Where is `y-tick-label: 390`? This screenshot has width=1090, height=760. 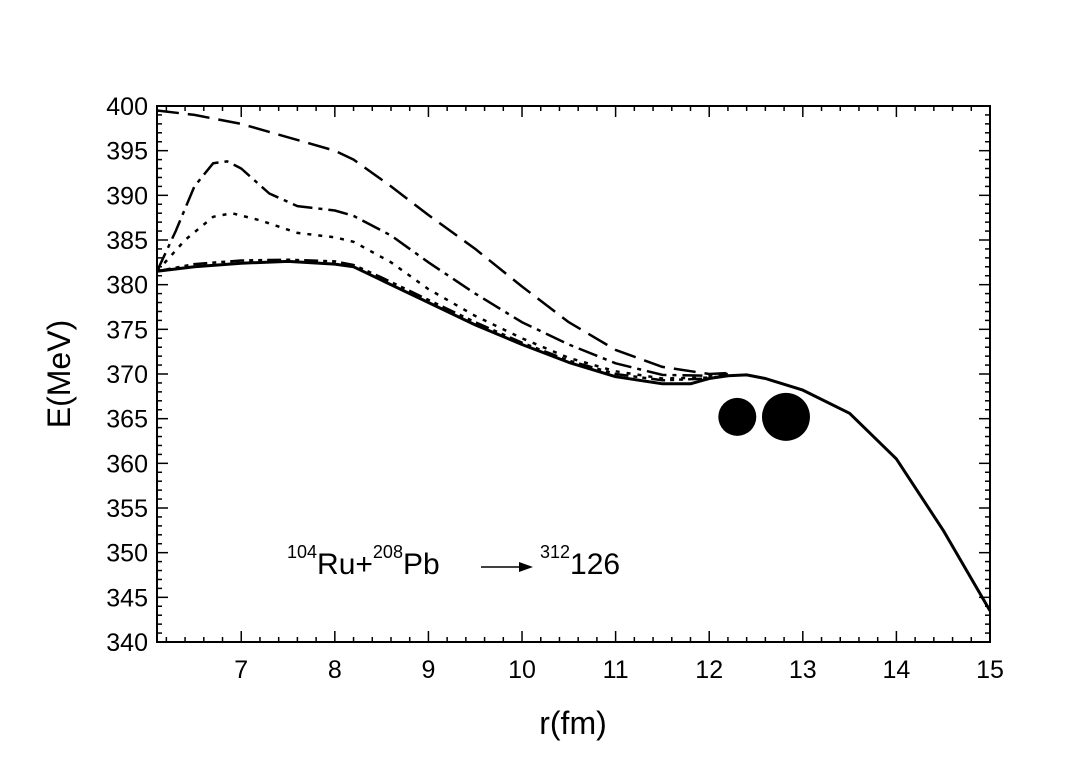
y-tick-label: 390 is located at coordinates (127, 196).